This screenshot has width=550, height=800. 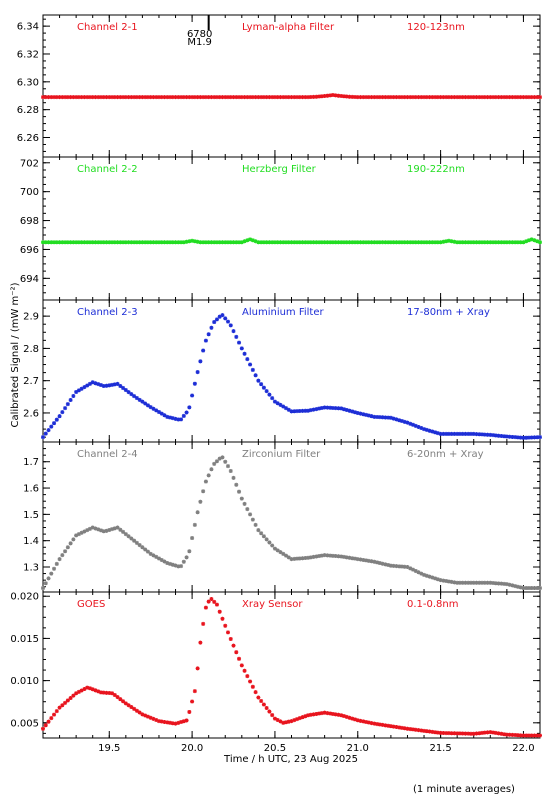 I want to click on x-tick-label: 21.0, so click(x=358, y=748).